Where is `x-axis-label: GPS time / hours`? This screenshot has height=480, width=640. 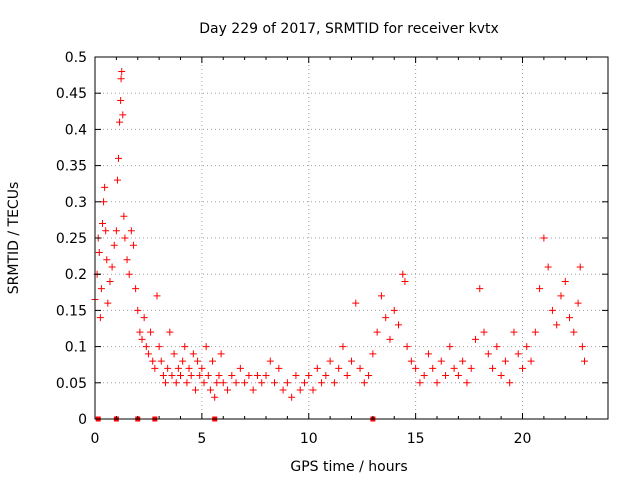
x-axis-label: GPS time / hours is located at coordinates (348, 467).